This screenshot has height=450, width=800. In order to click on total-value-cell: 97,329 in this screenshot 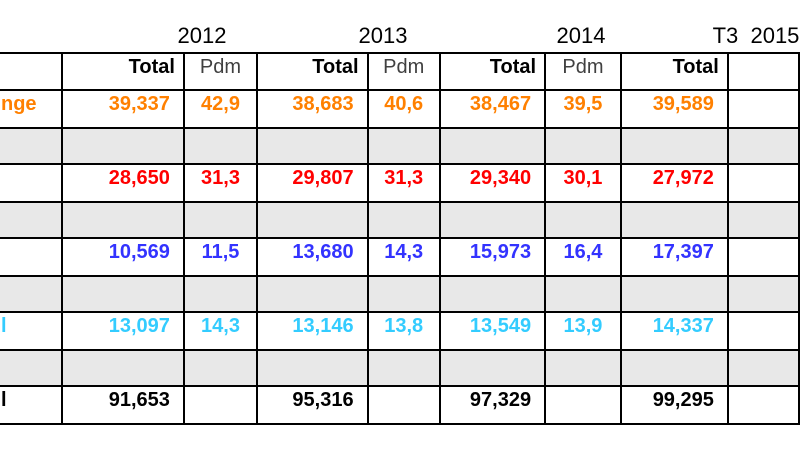, I will do `click(492, 405)`.